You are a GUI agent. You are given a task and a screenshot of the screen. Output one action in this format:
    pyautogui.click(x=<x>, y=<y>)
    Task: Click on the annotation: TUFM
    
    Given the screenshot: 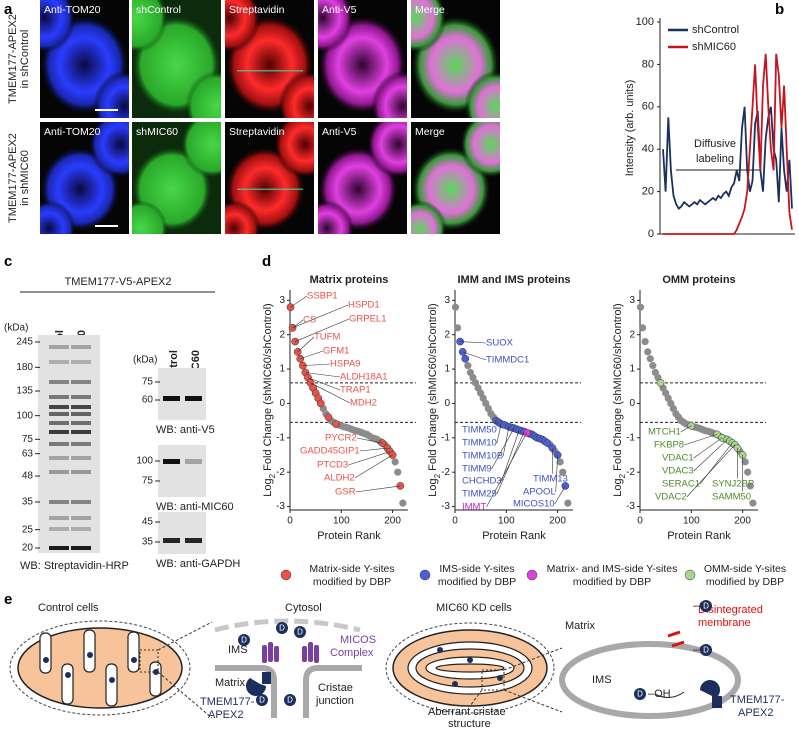 What is the action you would take?
    pyautogui.click(x=327, y=337)
    